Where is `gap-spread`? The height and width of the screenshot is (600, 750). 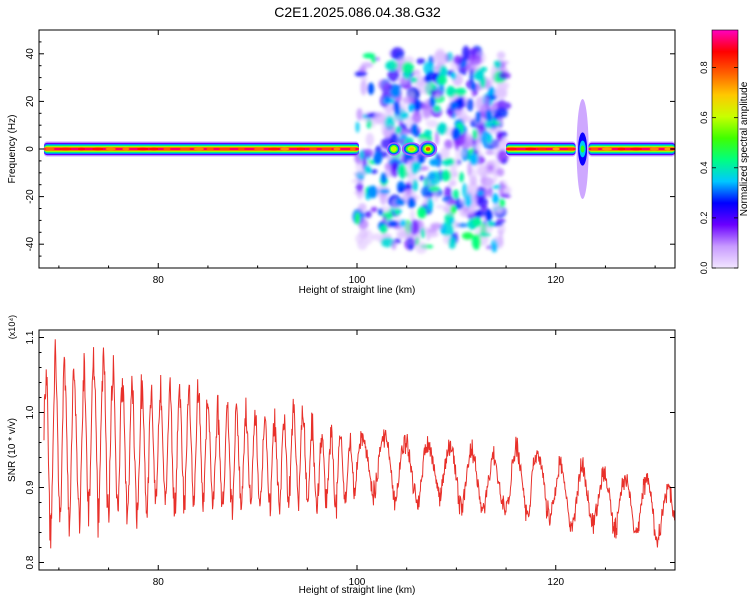 gap-spread is located at coordinates (582, 149).